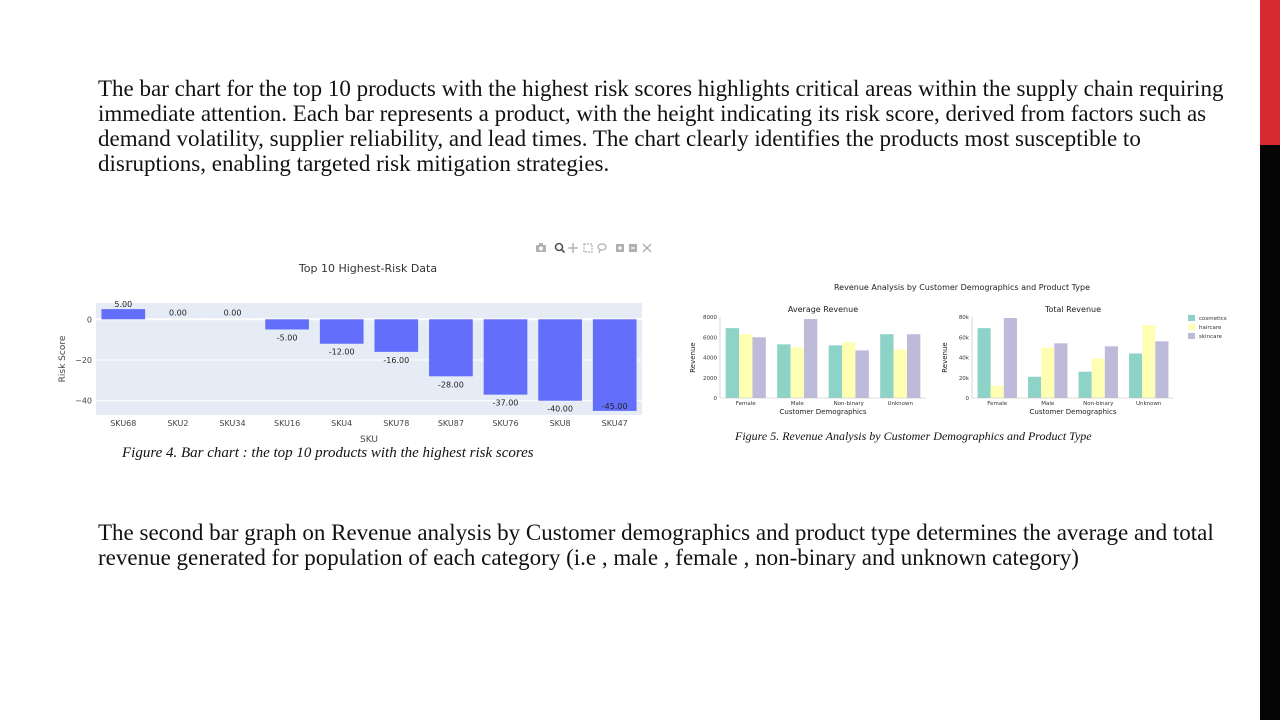  Describe the element at coordinates (602, 248) in the screenshot. I see `lasso-icon` at that location.